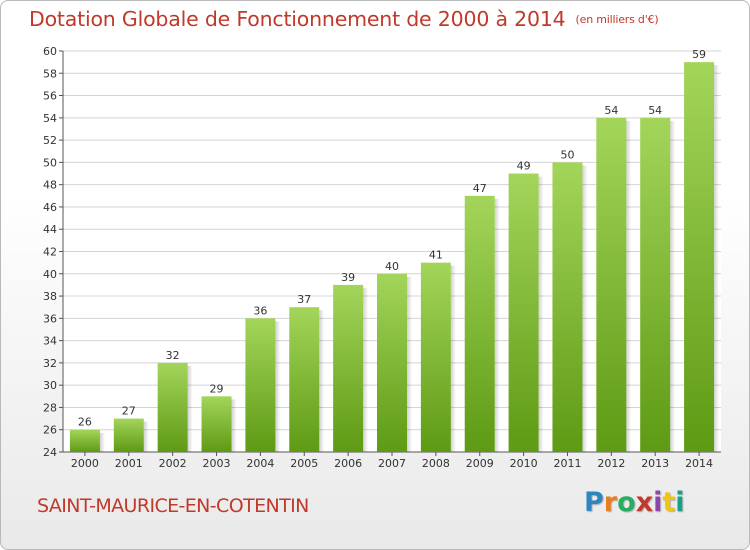  I want to click on x-tick-label: 2010, so click(524, 463).